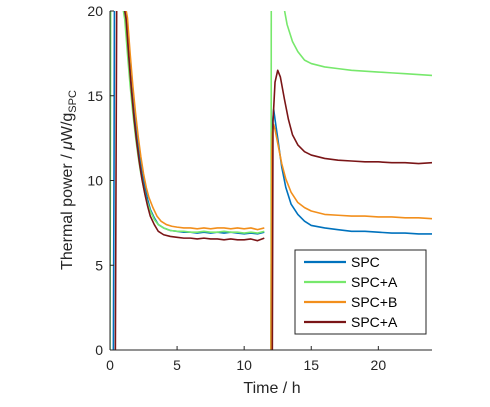  I want to click on y-axis-label-mu: μ, so click(67, 146).